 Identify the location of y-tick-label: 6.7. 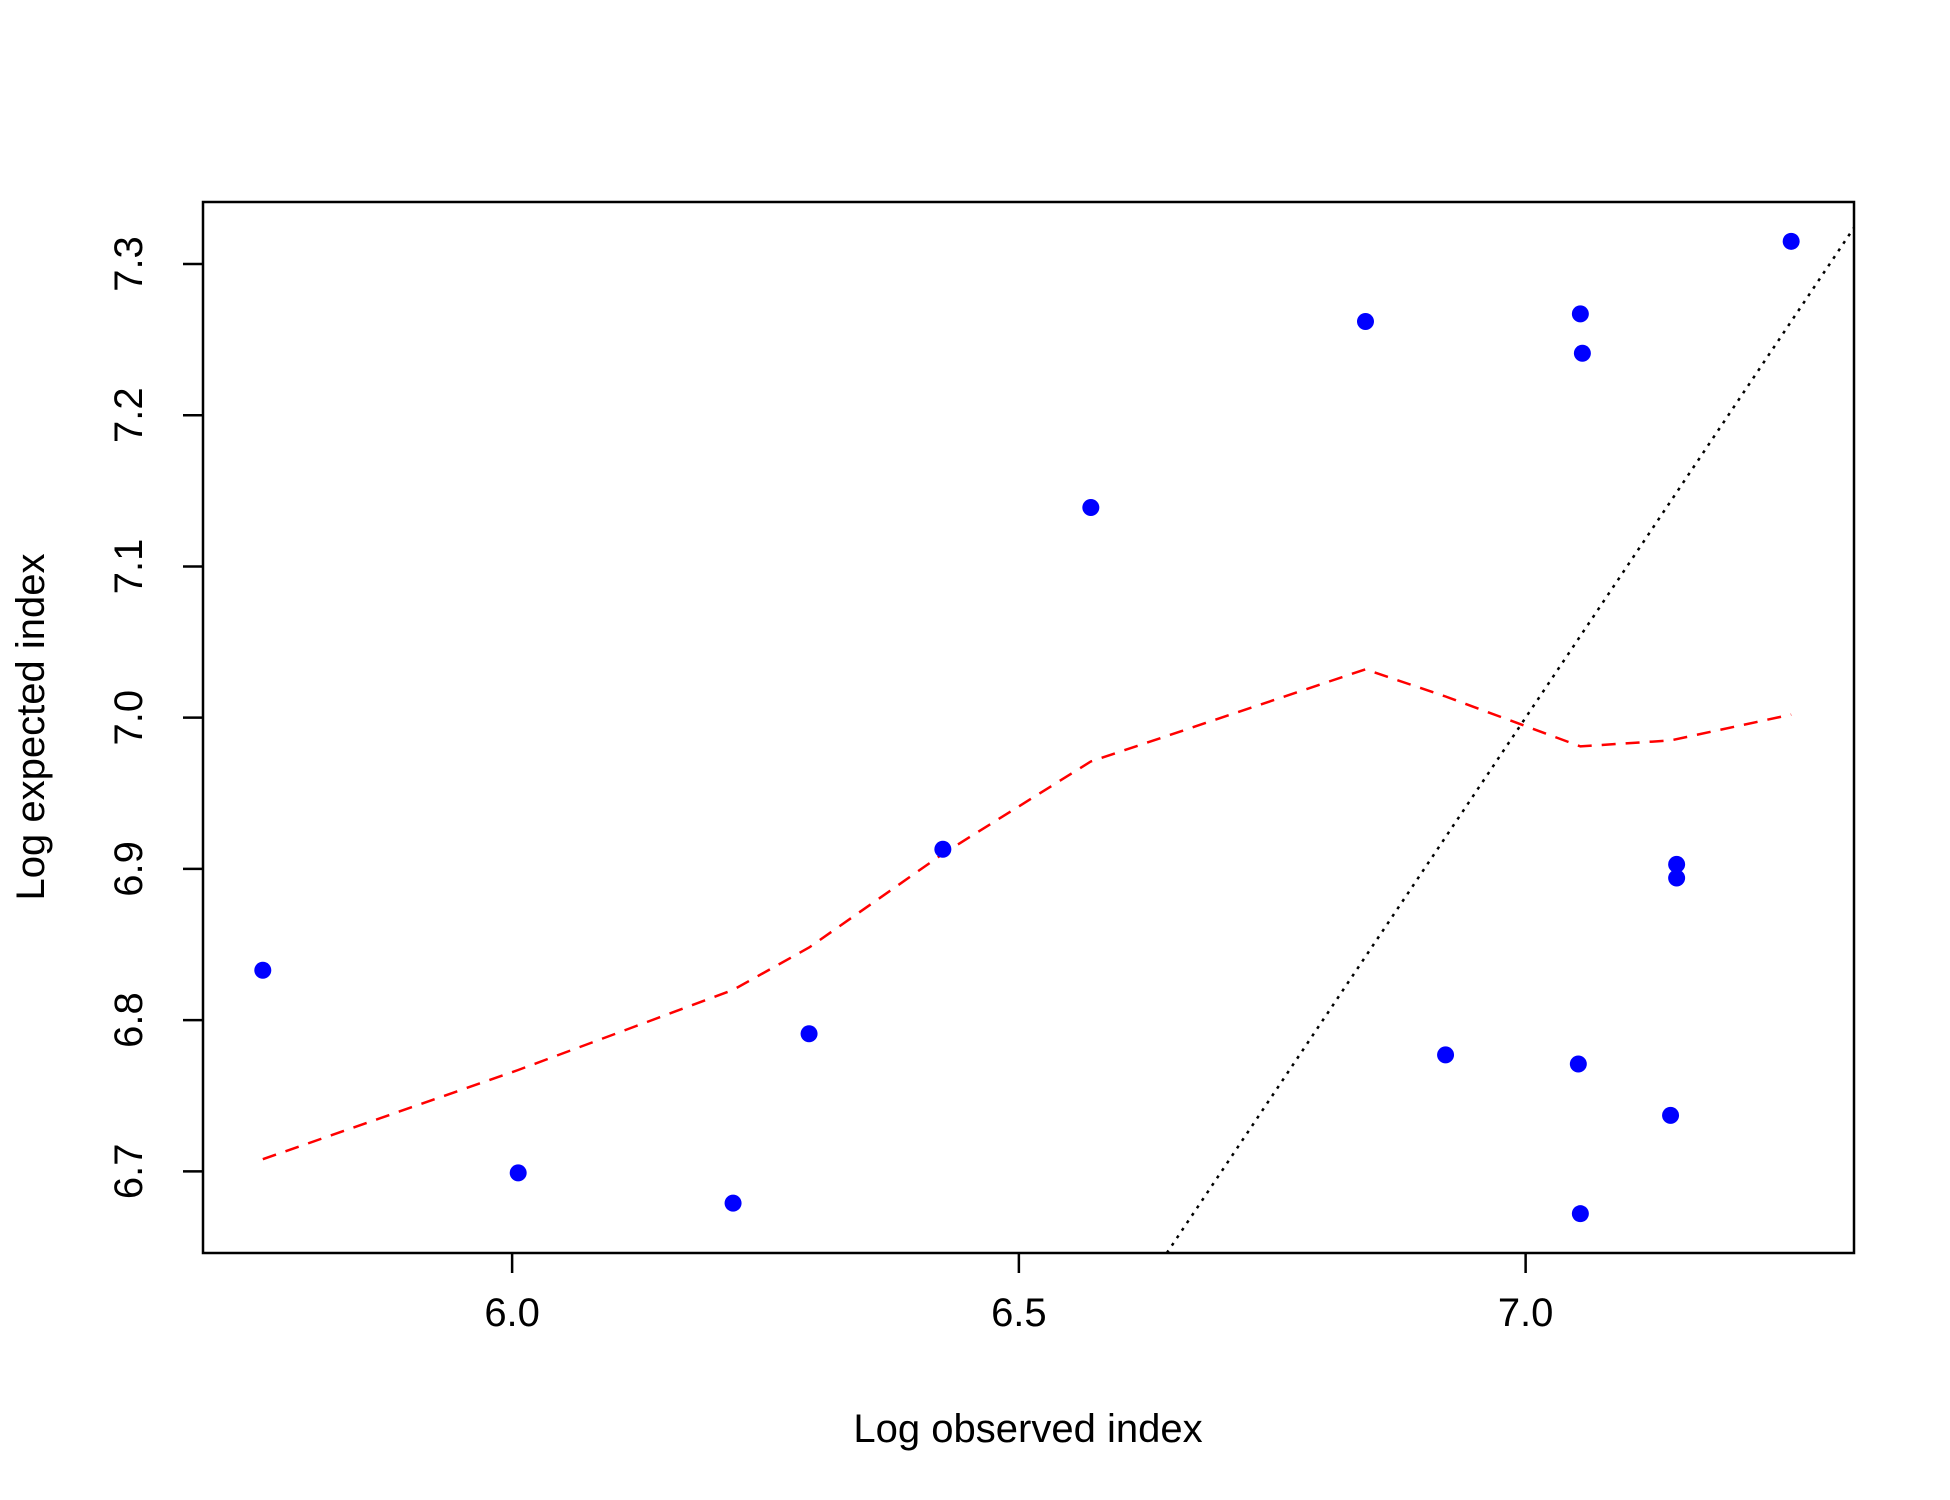
(129, 1171).